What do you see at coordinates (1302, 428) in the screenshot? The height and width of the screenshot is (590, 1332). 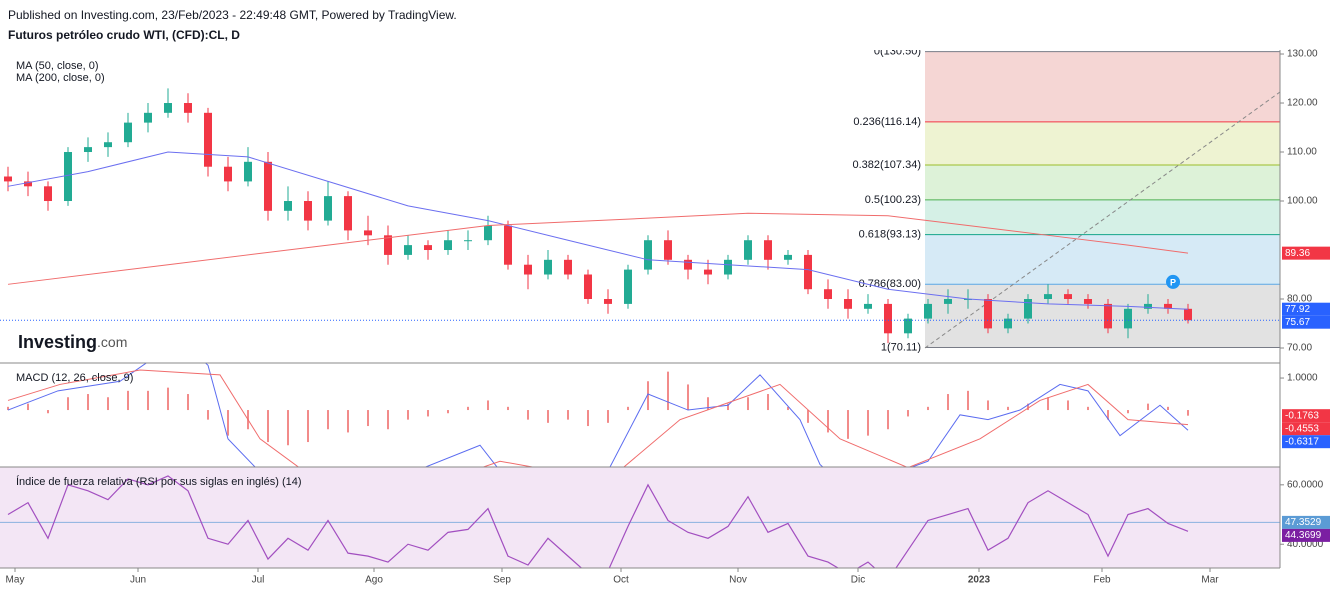 I see `value-label: -0.4553` at bounding box center [1302, 428].